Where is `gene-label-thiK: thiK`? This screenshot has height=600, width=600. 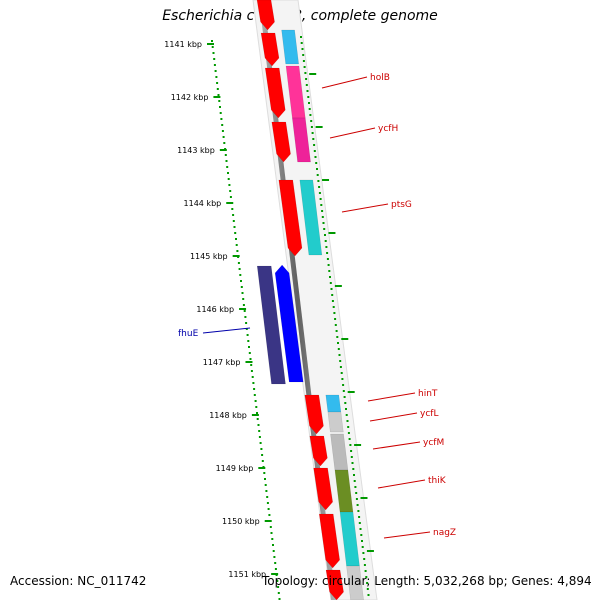 gene-label-thiK: thiK is located at coordinates (437, 481).